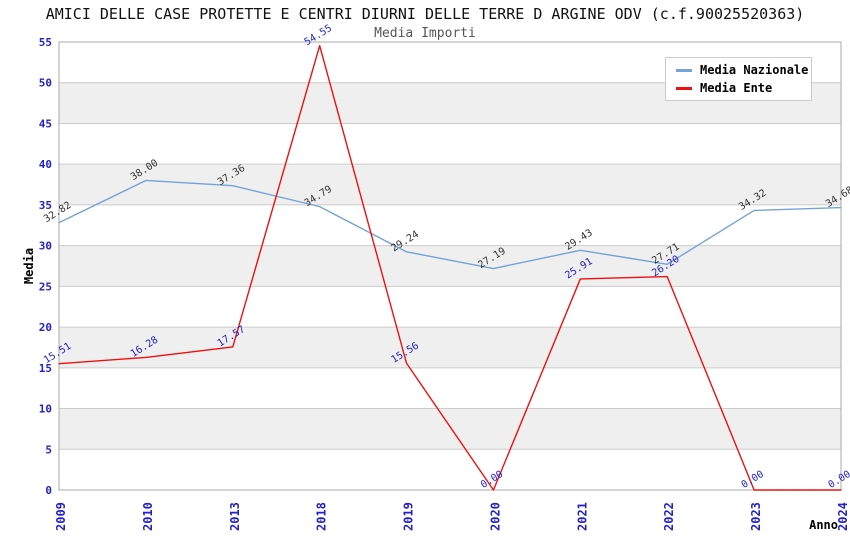 The height and width of the screenshot is (550, 850). What do you see at coordinates (48, 490) in the screenshot?
I see `y-tick-label: 0` at bounding box center [48, 490].